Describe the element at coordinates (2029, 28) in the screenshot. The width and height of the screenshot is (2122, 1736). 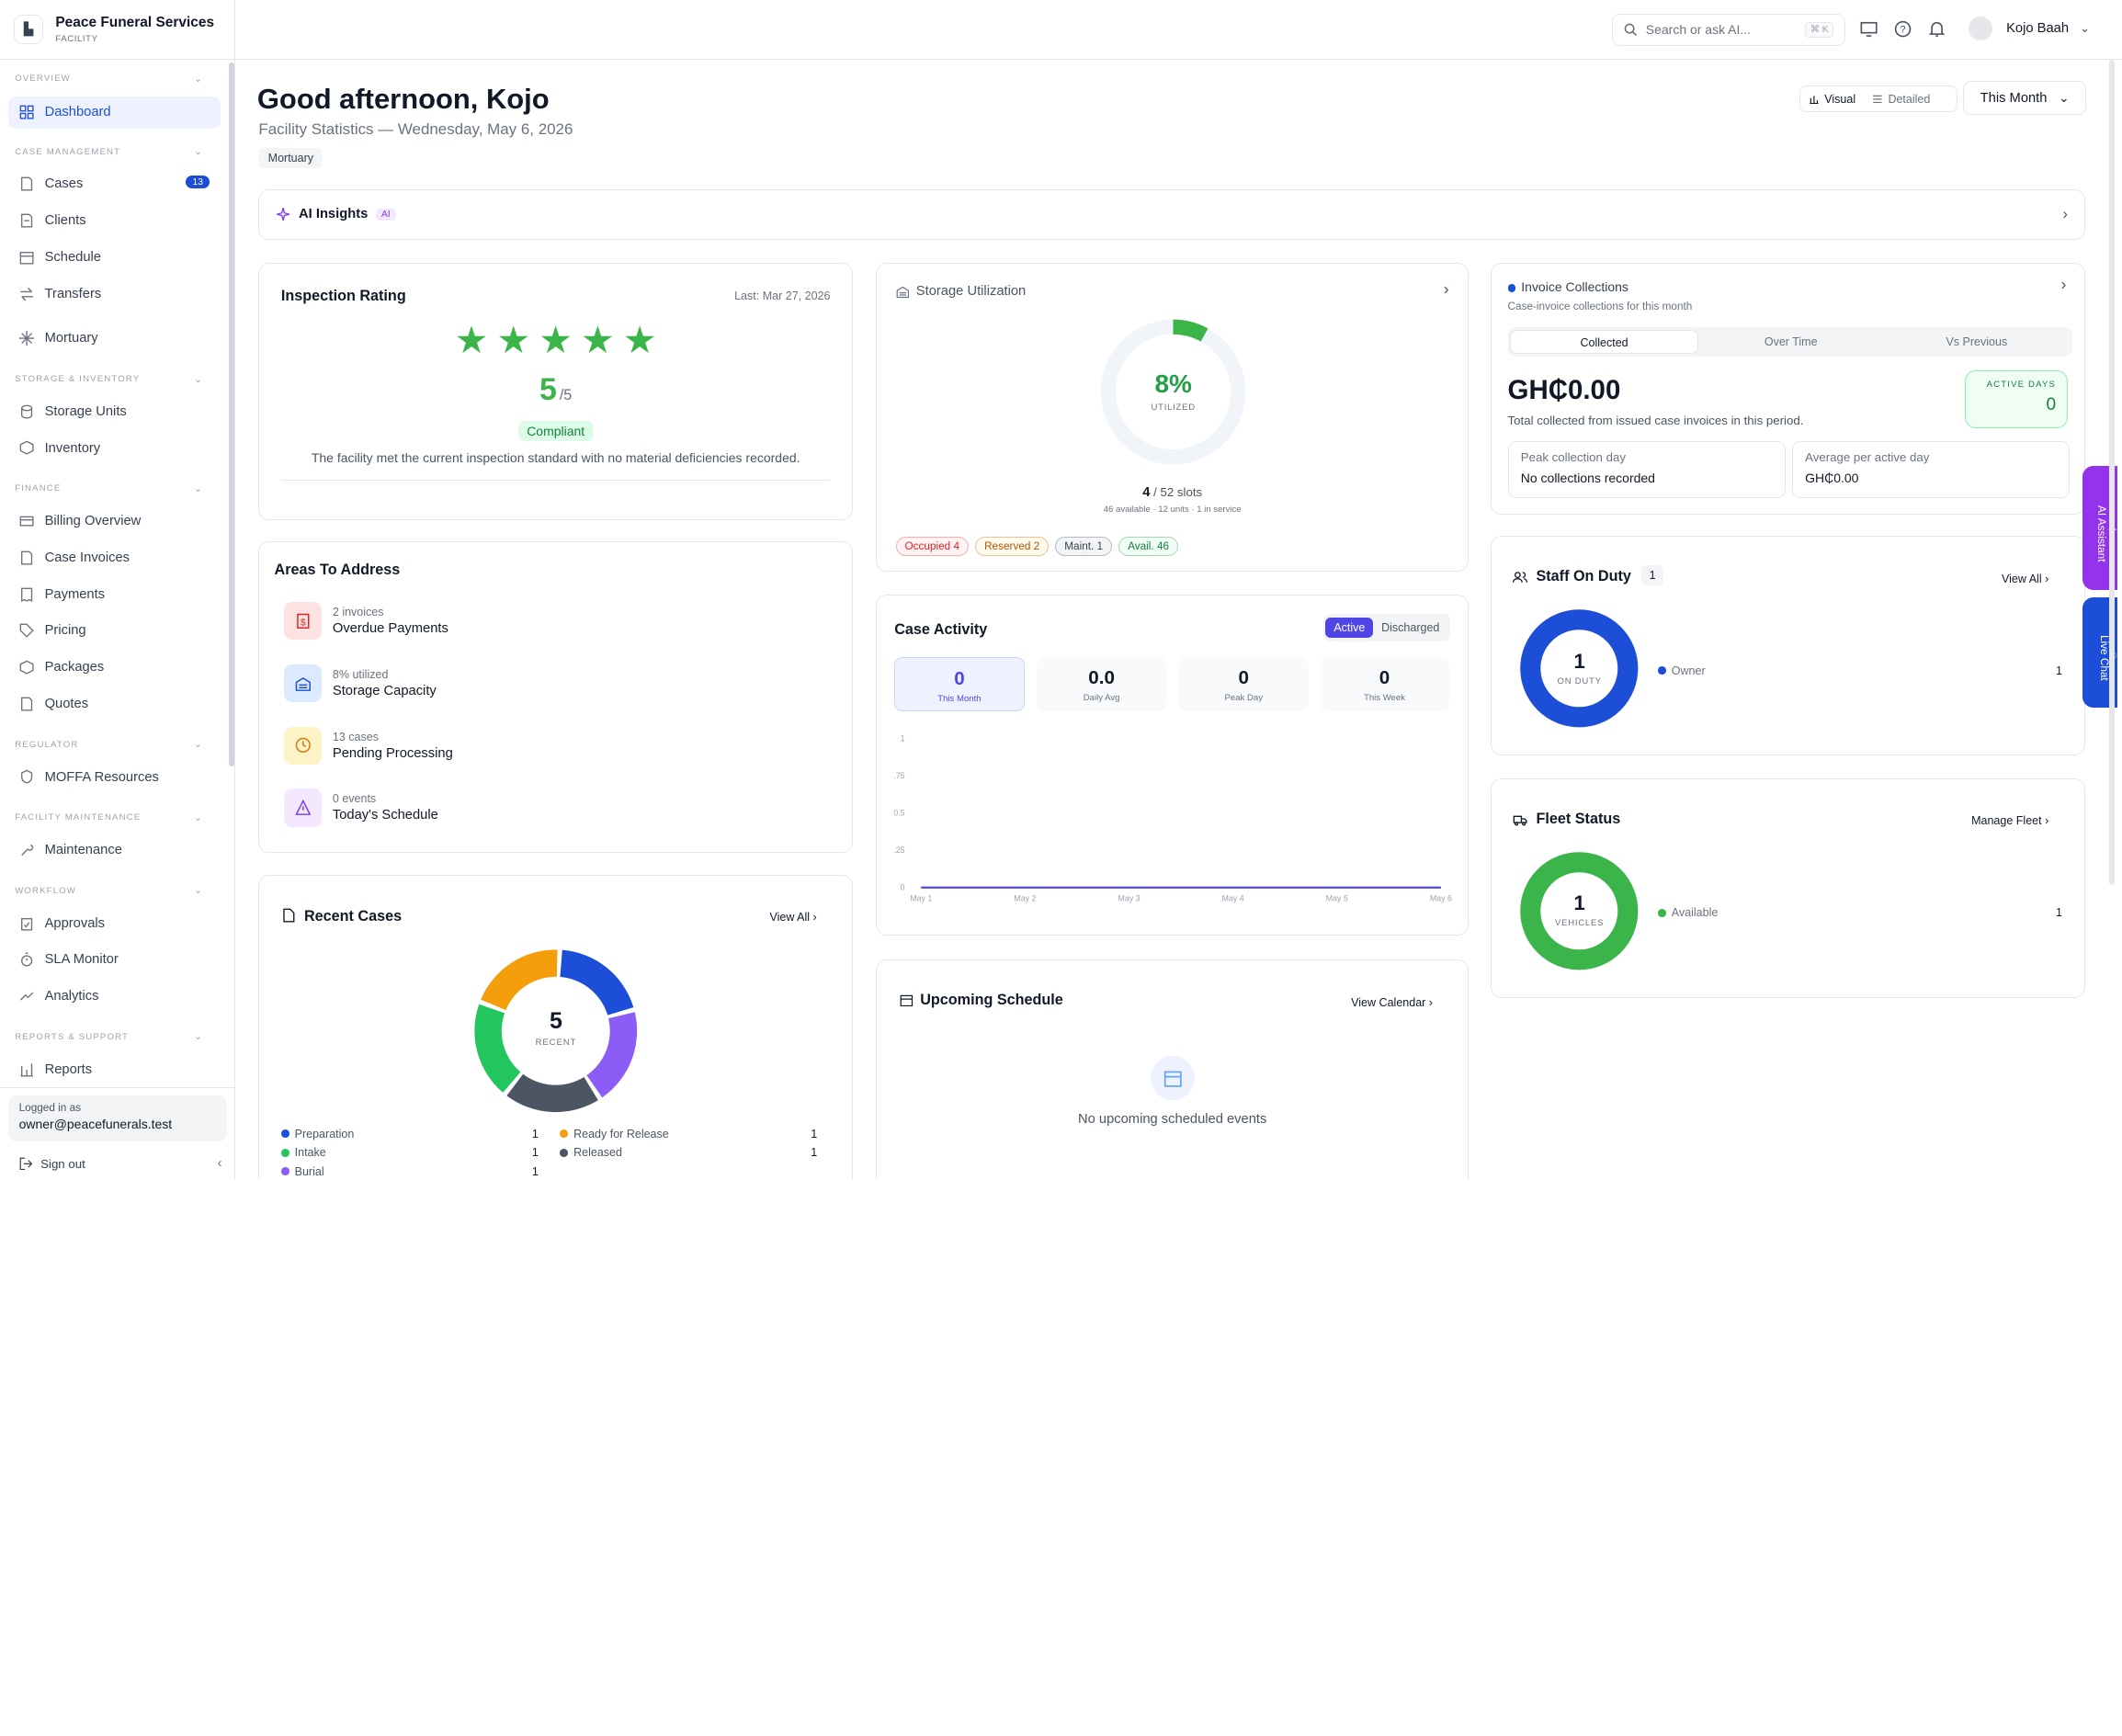
I see `user-menu: Kojo Baah ⌄` at that location.